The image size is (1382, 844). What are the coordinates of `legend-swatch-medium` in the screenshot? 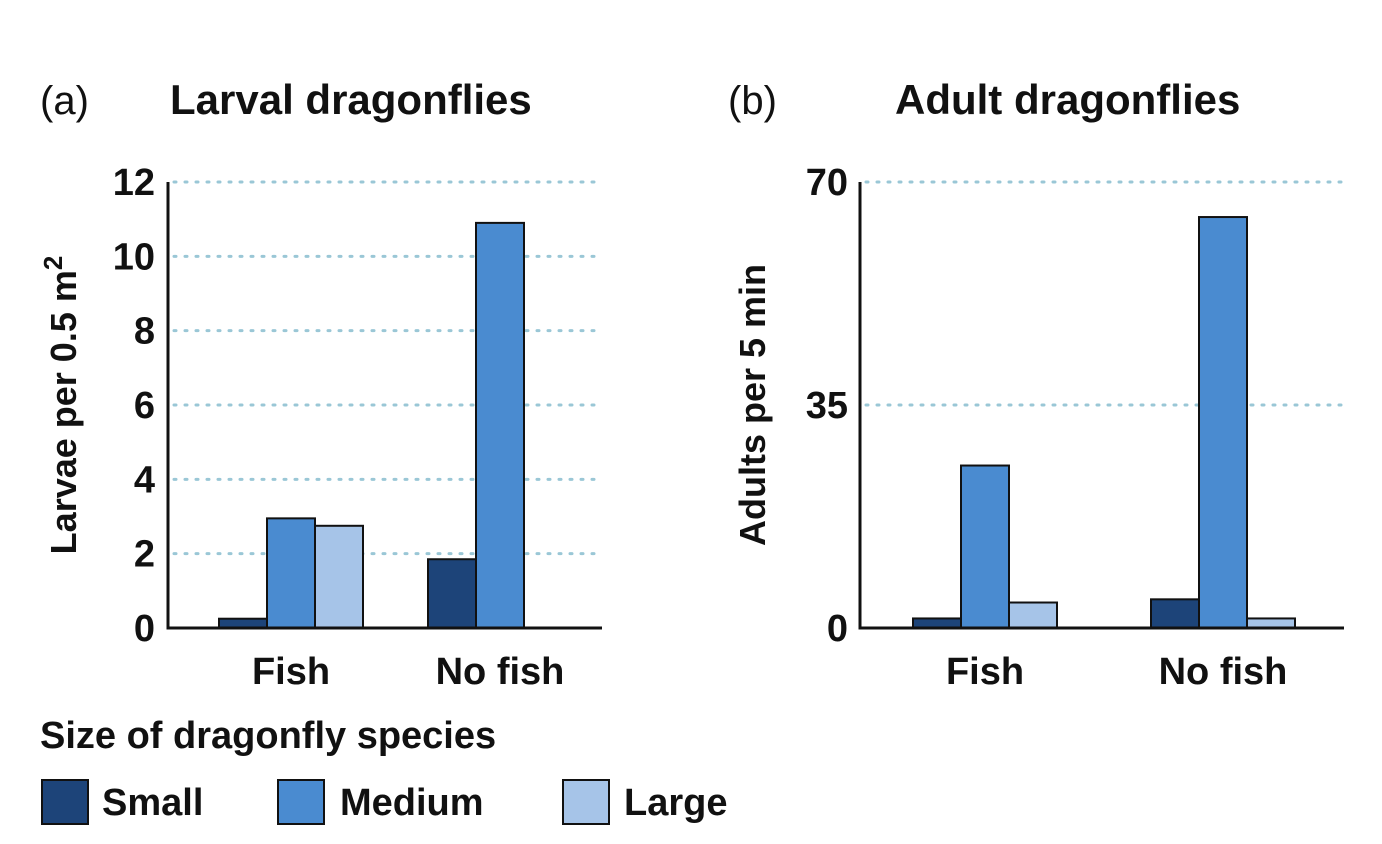 It's located at (301, 802).